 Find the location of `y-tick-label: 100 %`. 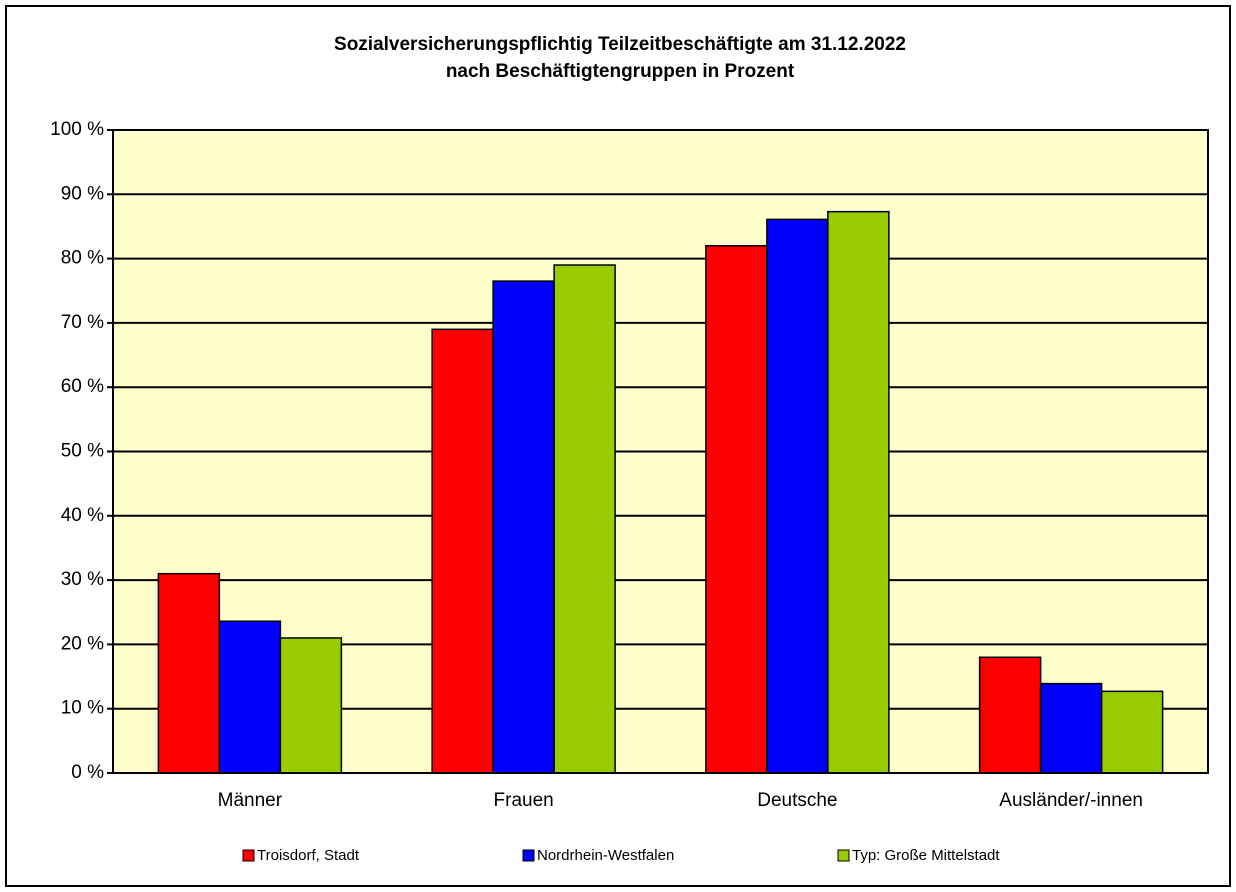

y-tick-label: 100 % is located at coordinates (77, 129).